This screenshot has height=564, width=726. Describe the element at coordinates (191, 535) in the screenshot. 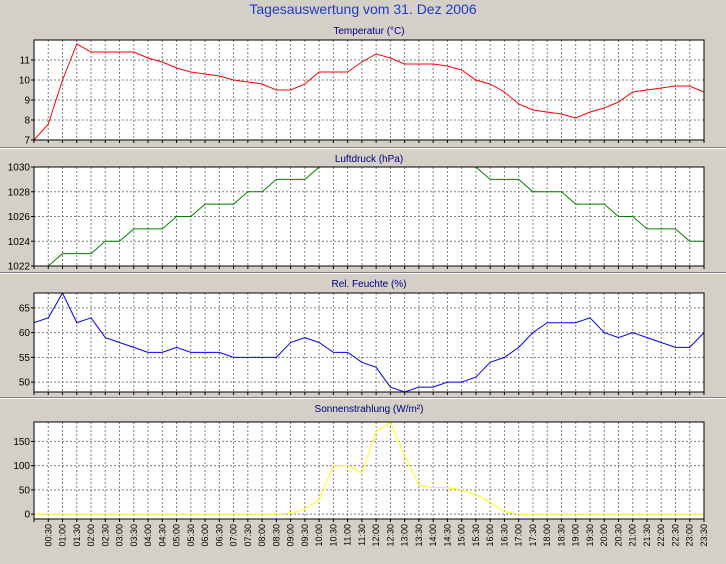

I see `x-tick-label: 05:30` at that location.